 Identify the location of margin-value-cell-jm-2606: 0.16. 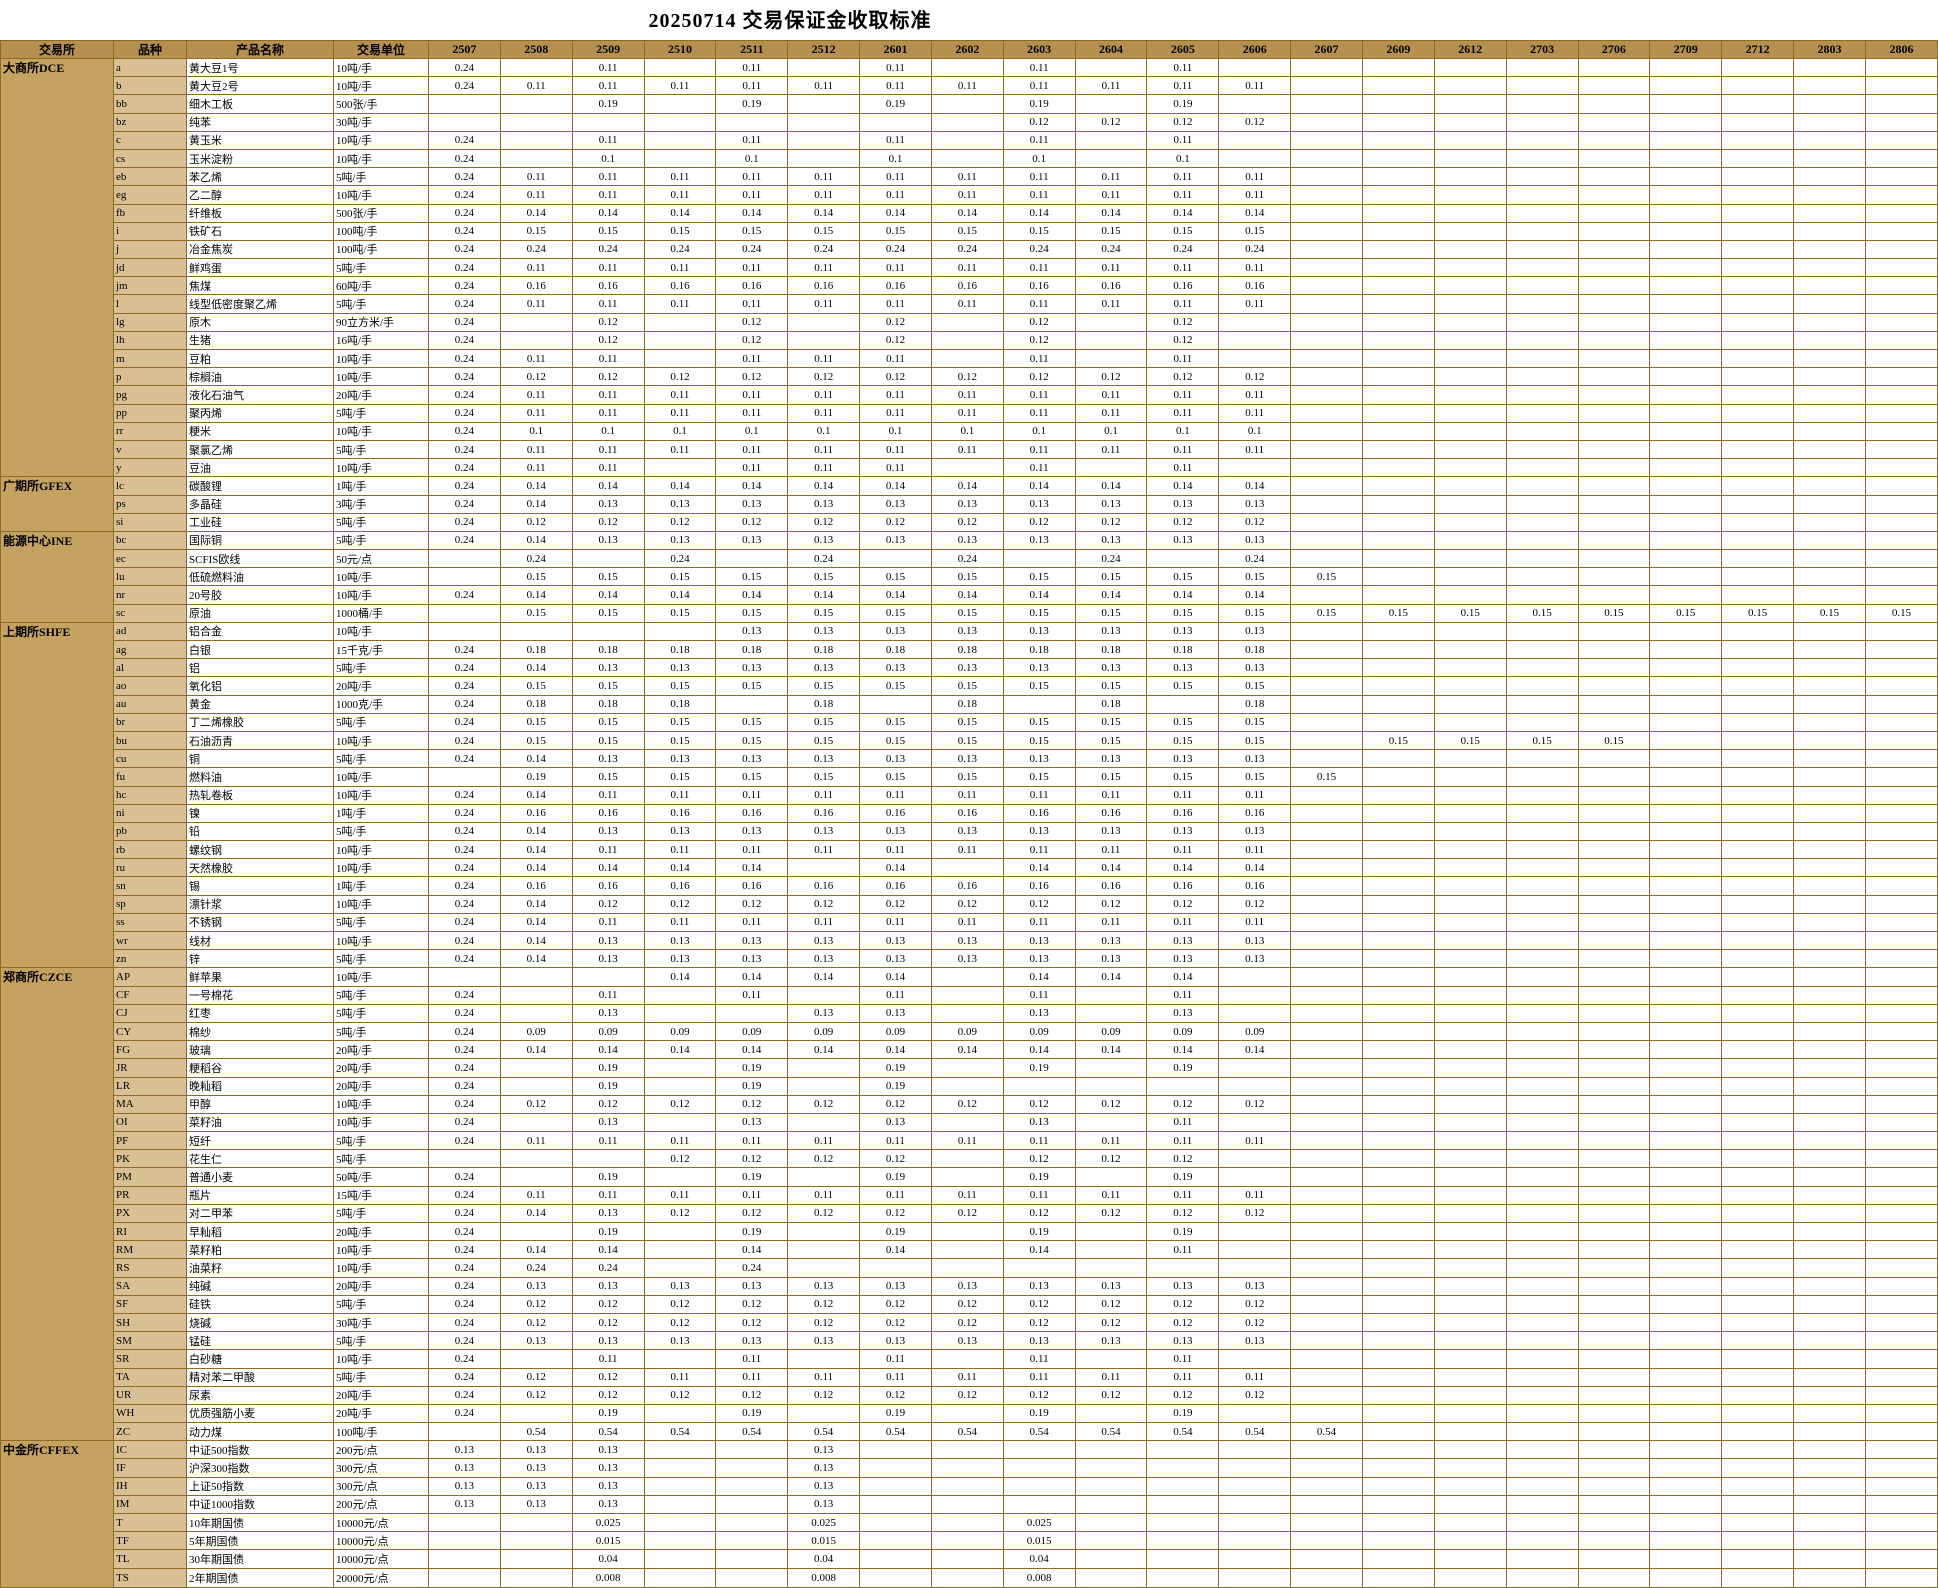
(1255, 286).